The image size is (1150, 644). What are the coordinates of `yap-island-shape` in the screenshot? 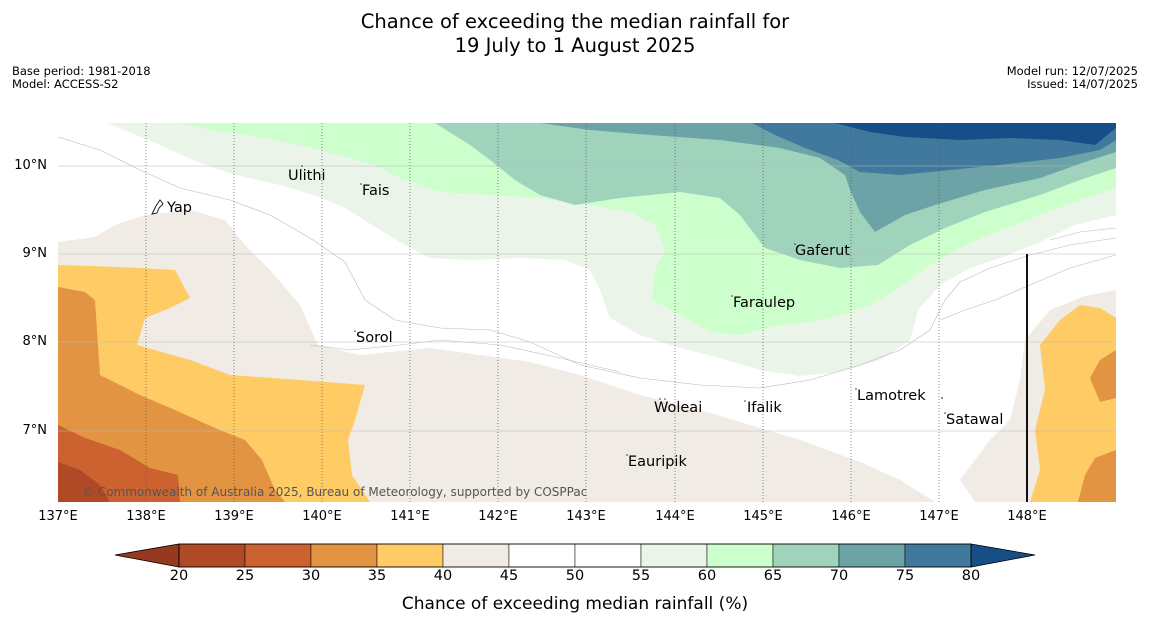 It's located at (157, 207).